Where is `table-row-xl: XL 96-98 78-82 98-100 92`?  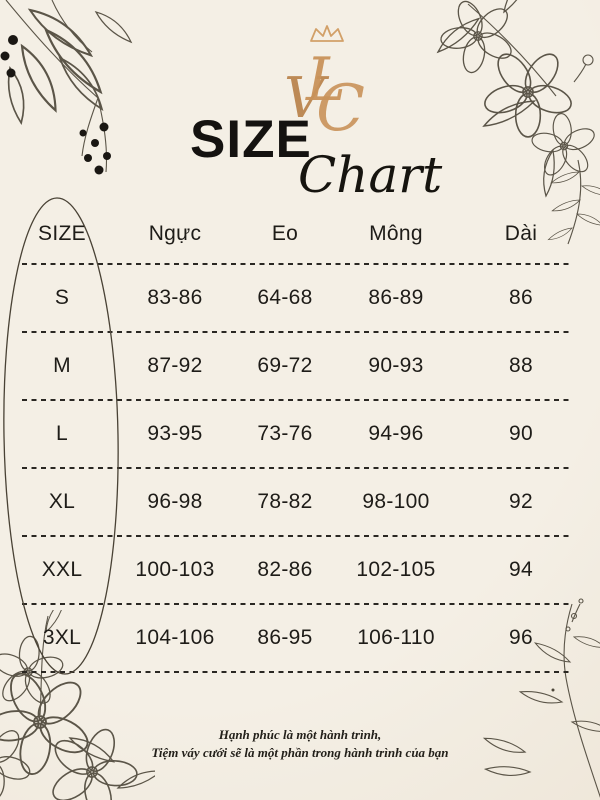 table-row-xl: XL 96-98 78-82 98-100 92 is located at coordinates (297, 502).